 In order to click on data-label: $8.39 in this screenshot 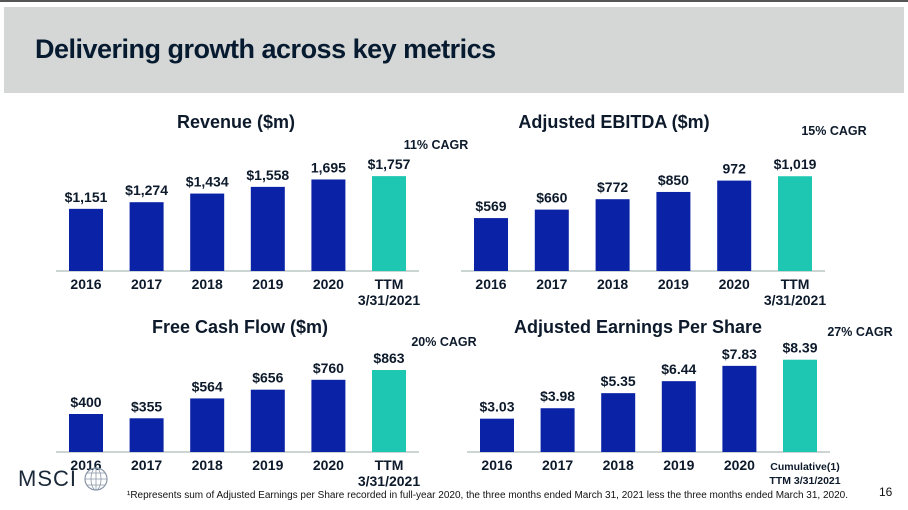, I will do `click(799, 348)`.